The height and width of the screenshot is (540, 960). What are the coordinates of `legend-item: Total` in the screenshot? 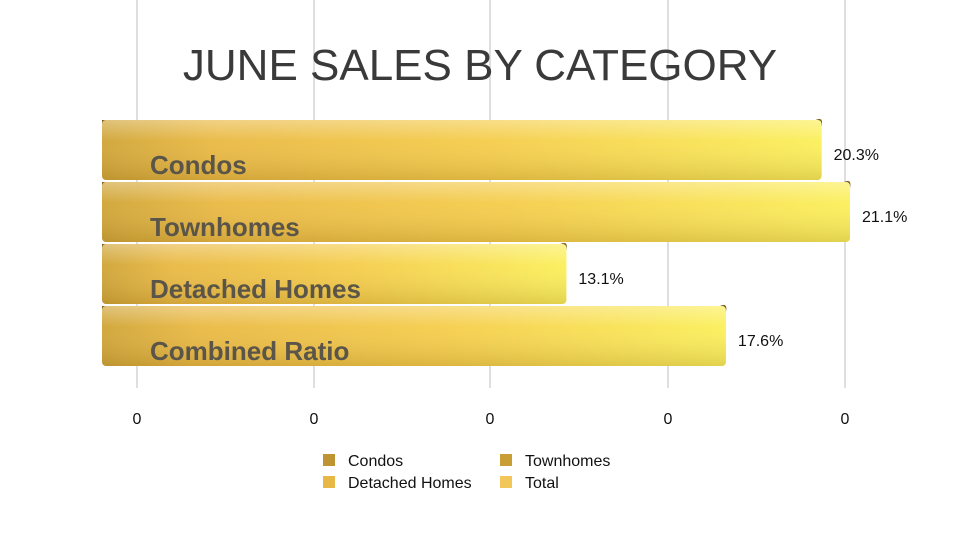 It's located at (529, 483).